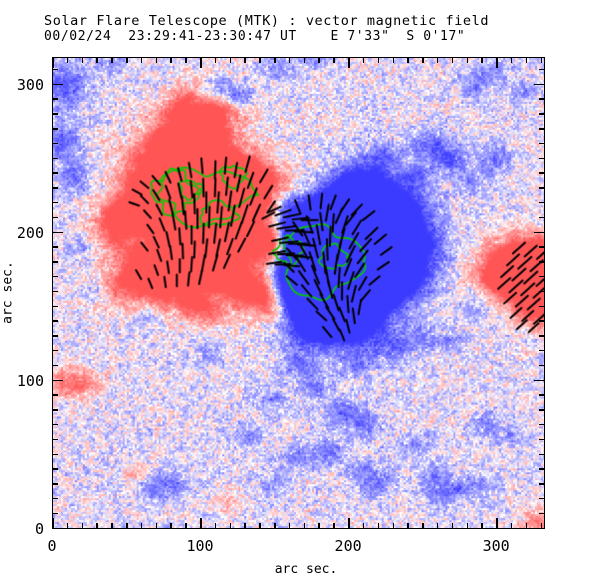 Image resolution: width=612 pixels, height=585 pixels. What do you see at coordinates (200, 546) in the screenshot?
I see `x-tick-label: 100` at bounding box center [200, 546].